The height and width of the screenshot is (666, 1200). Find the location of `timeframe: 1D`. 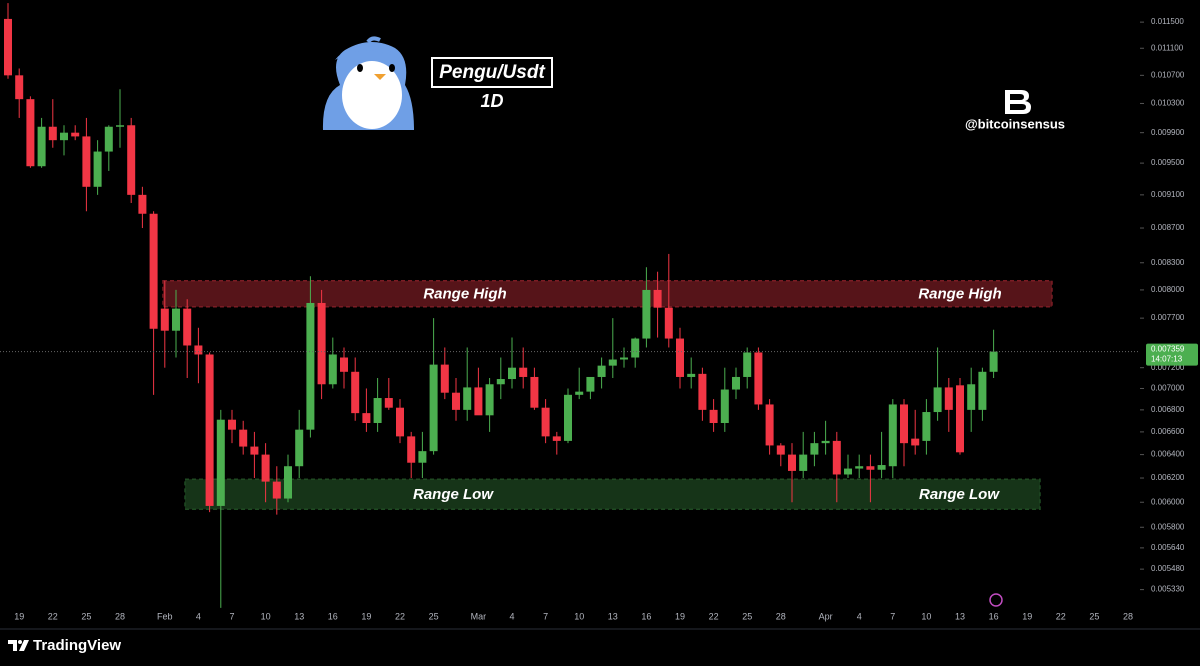

timeframe: 1D is located at coordinates (491, 101).